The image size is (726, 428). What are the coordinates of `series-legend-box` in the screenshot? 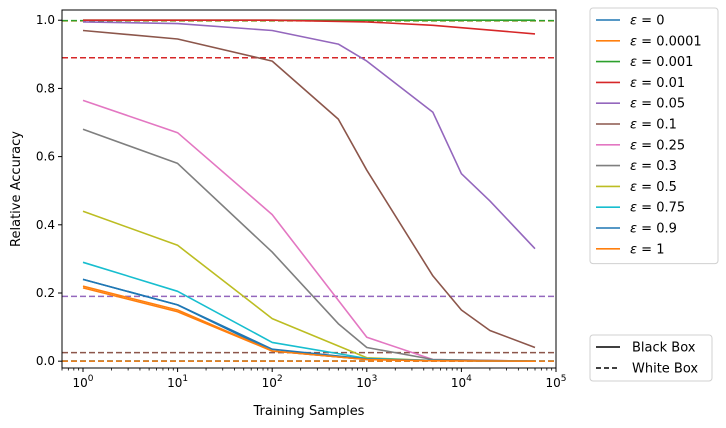 It's located at (654, 136).